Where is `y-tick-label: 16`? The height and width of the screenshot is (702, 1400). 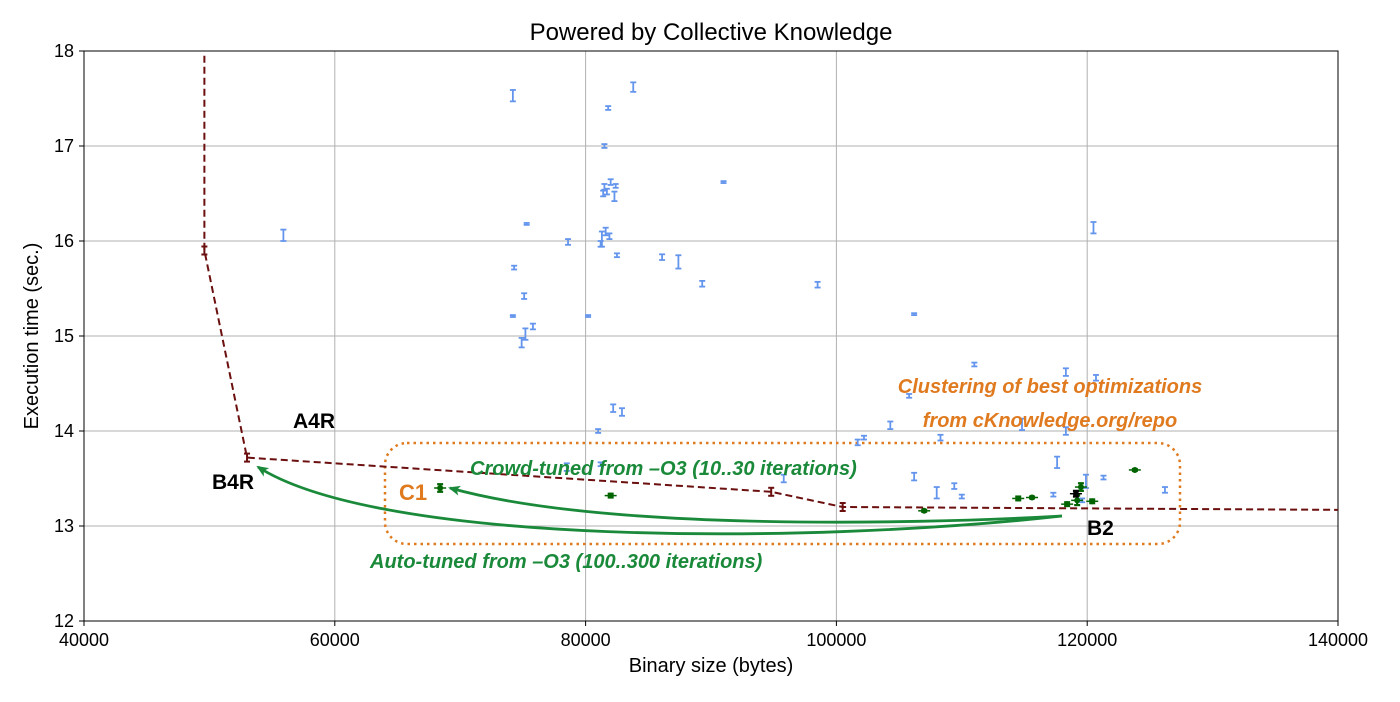
y-tick-label: 16 is located at coordinates (64, 241).